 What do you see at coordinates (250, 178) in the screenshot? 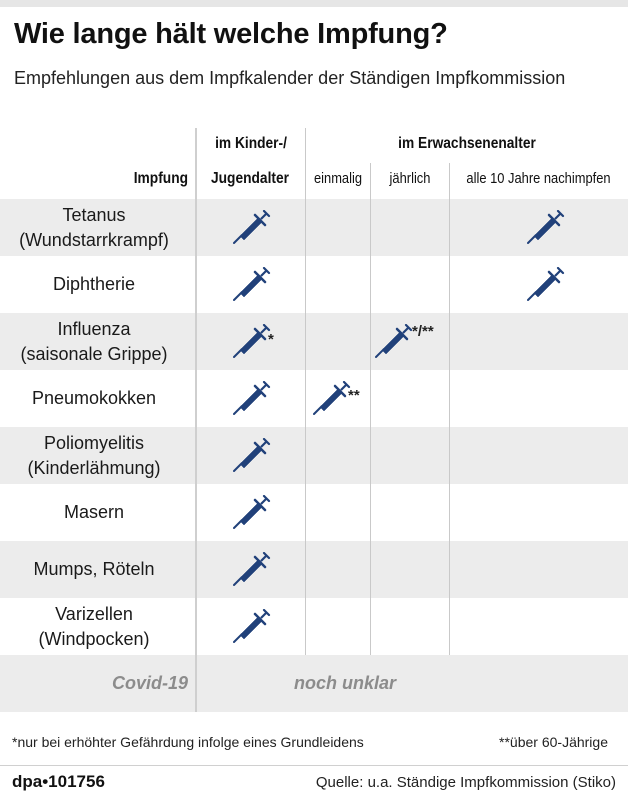
I see `header-child-line2: Jugendalter` at bounding box center [250, 178].